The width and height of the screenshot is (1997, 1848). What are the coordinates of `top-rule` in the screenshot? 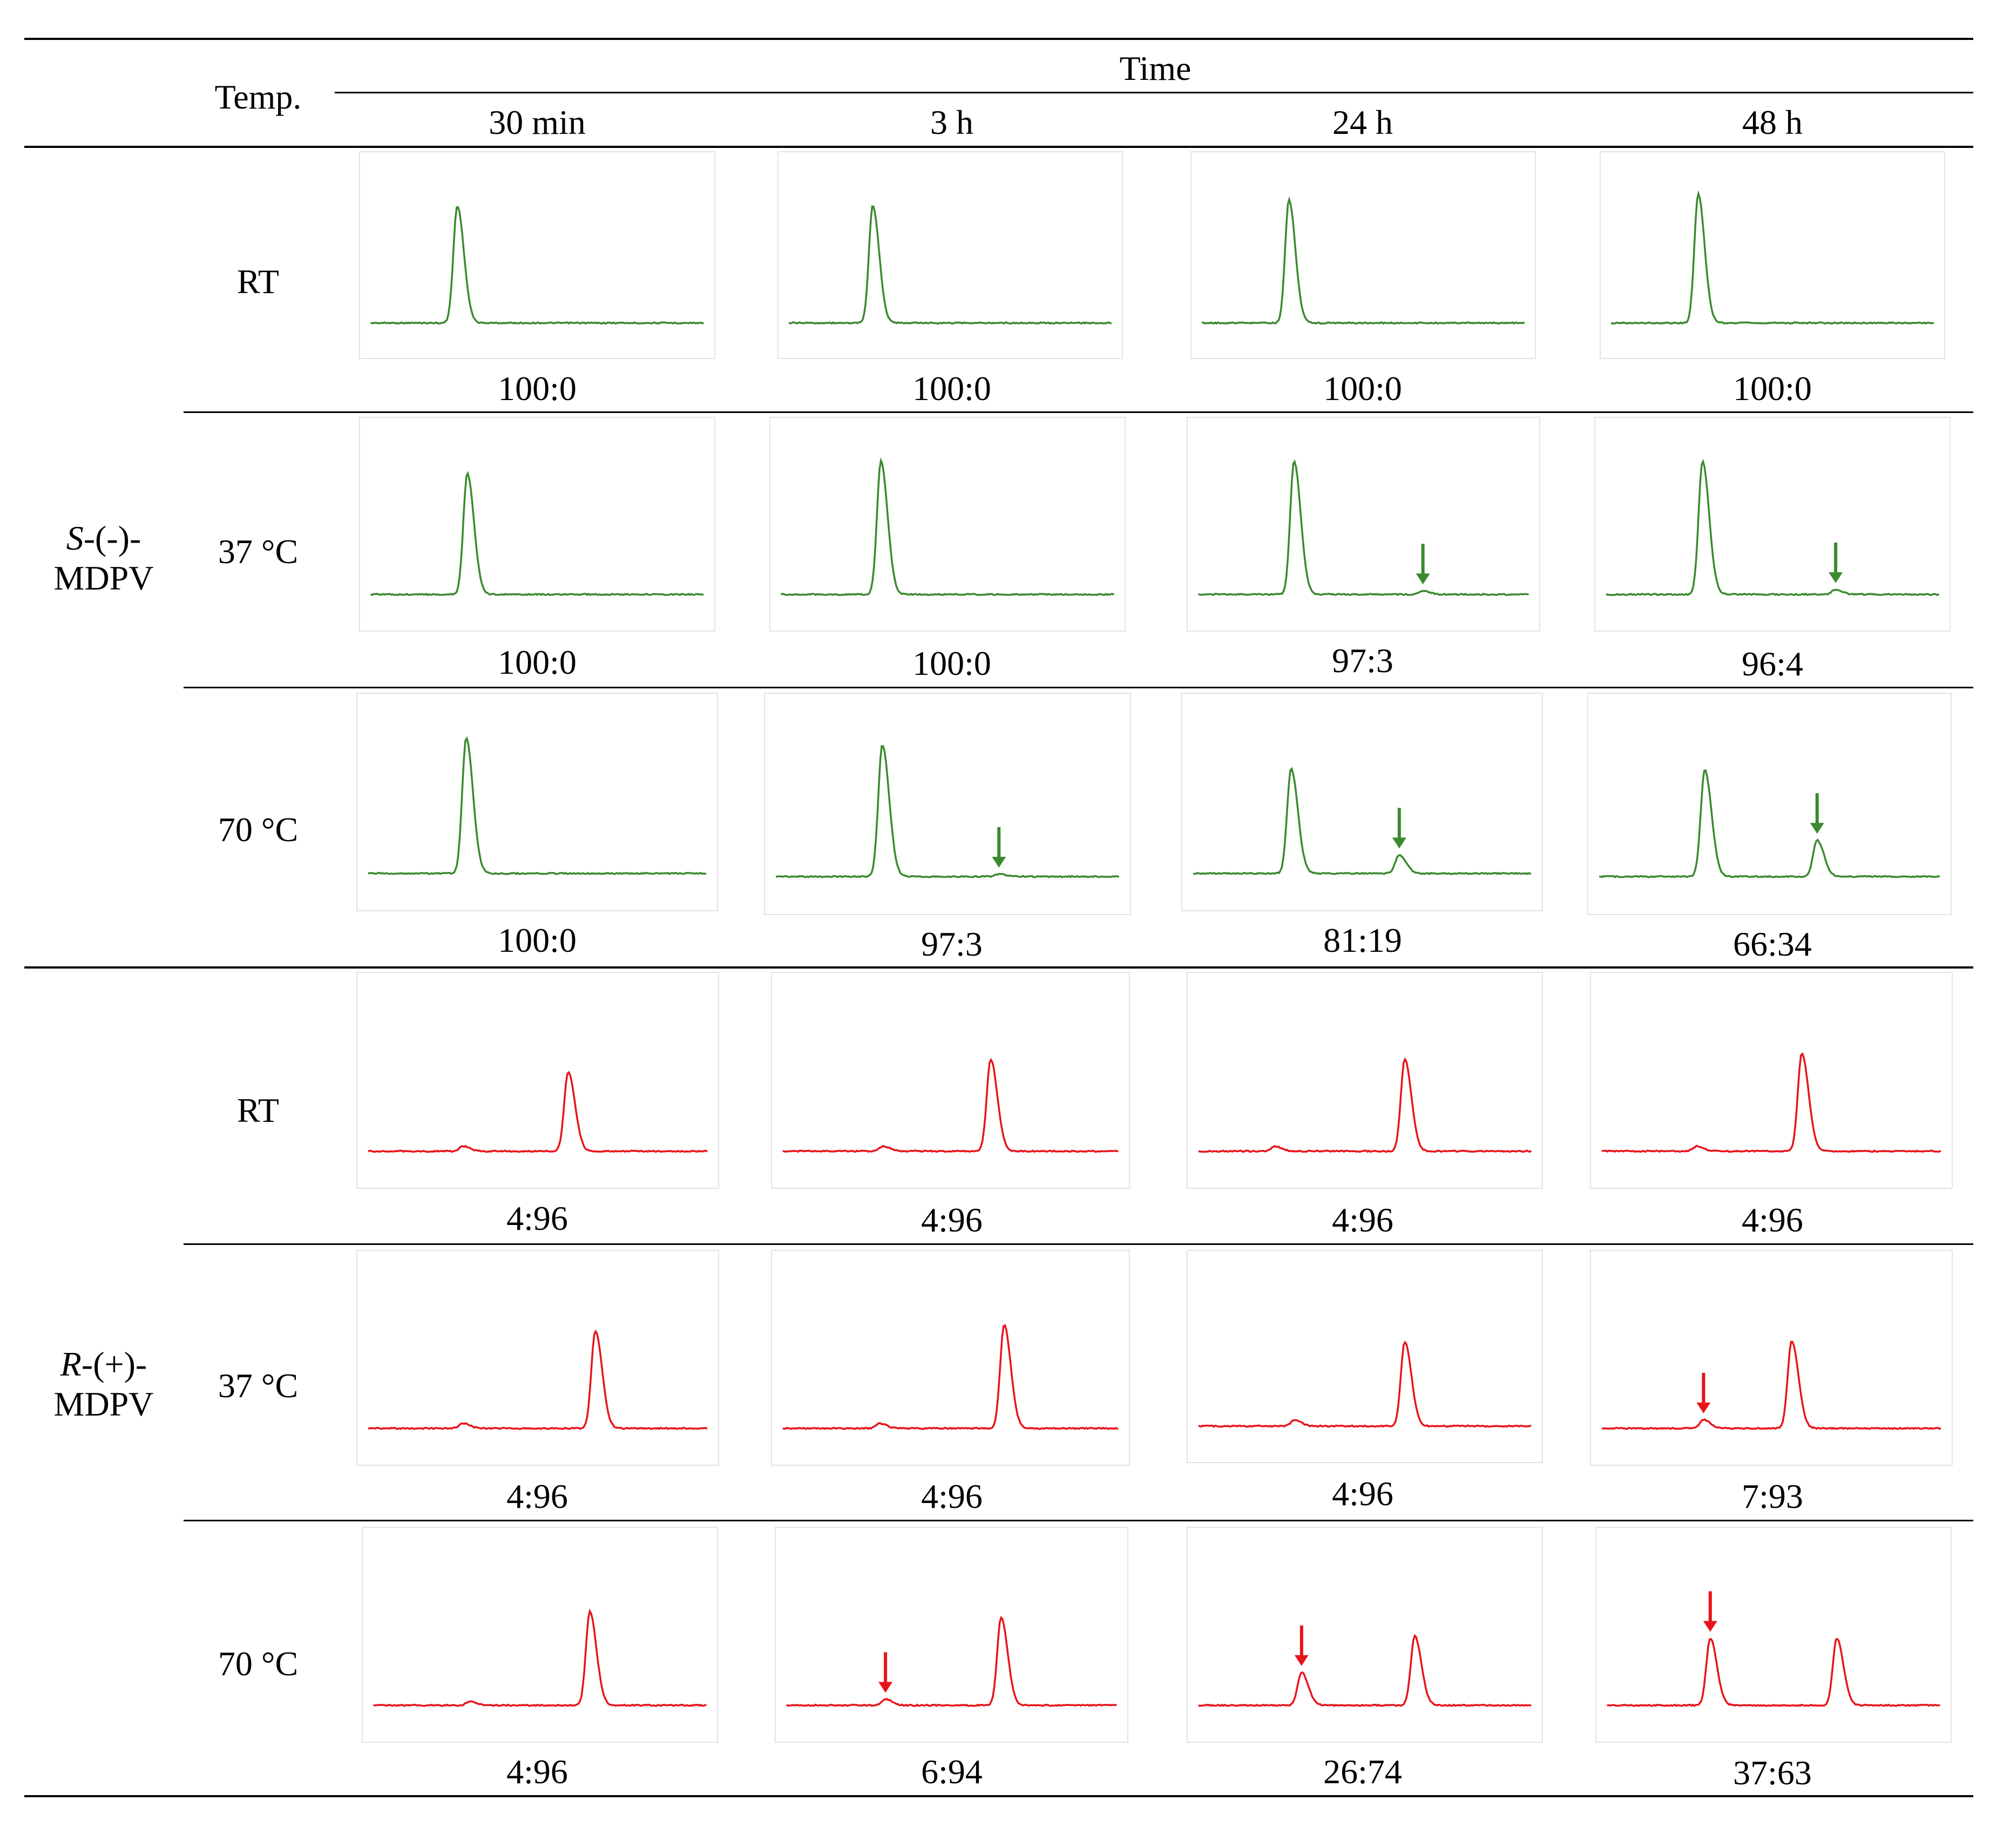 It's located at (998, 39).